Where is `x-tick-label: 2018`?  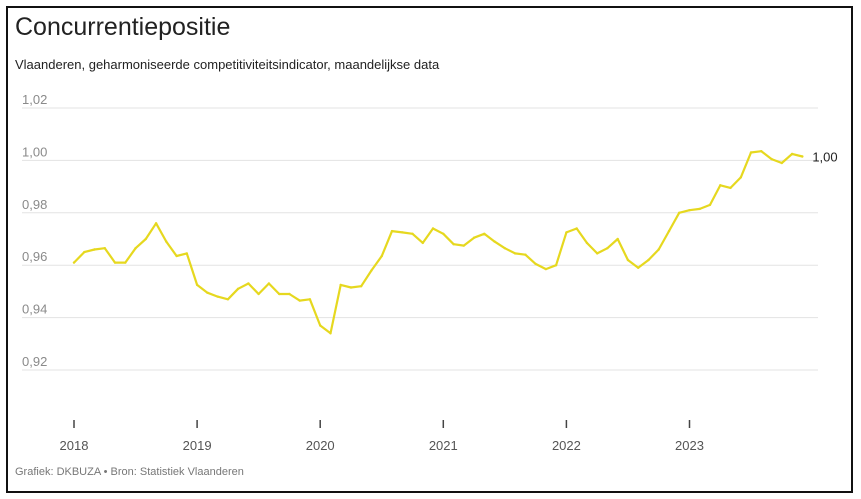
x-tick-label: 2018 is located at coordinates (74, 445).